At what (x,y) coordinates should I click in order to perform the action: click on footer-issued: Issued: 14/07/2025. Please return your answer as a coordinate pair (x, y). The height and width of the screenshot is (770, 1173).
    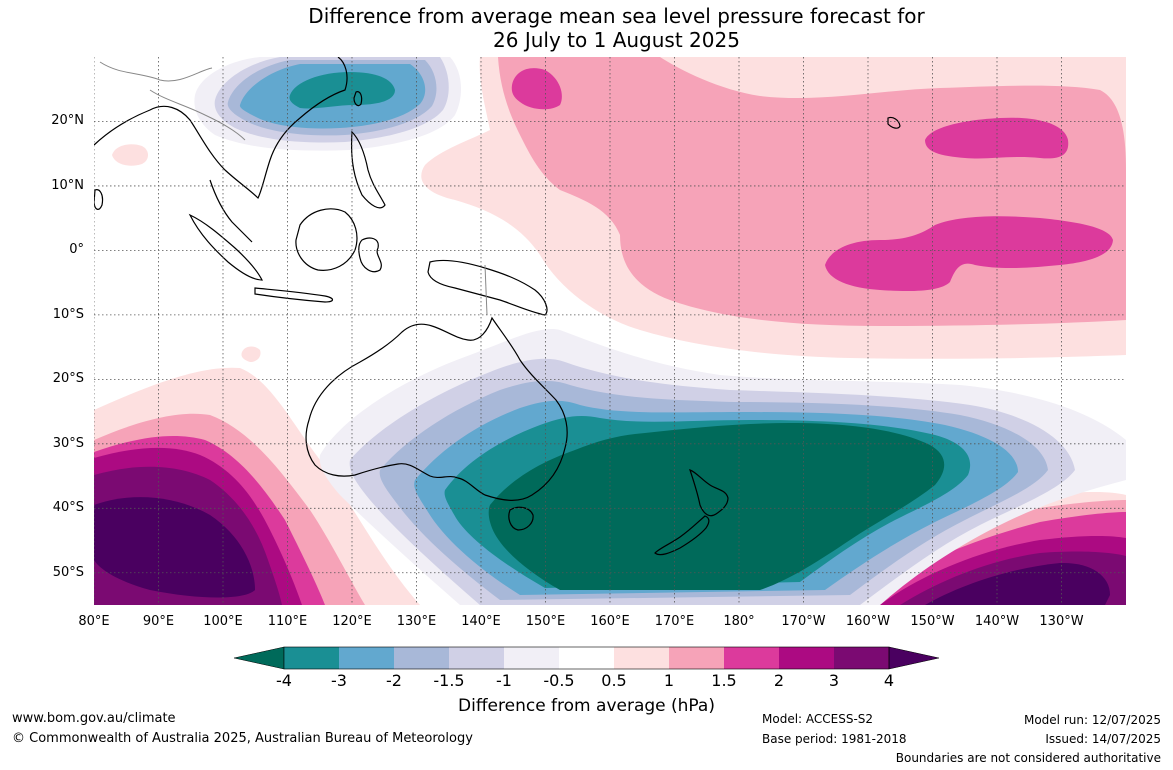
    Looking at the image, I should click on (1103, 739).